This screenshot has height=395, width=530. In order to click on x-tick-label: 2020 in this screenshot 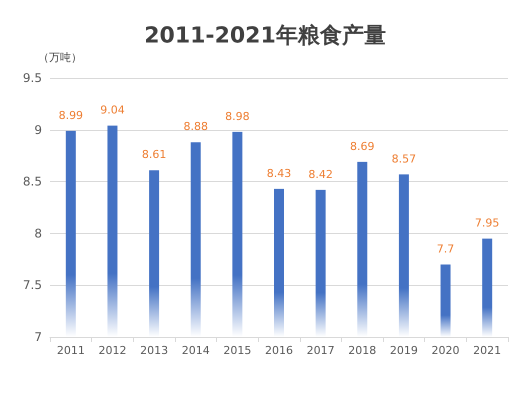, I will do `click(446, 350)`.